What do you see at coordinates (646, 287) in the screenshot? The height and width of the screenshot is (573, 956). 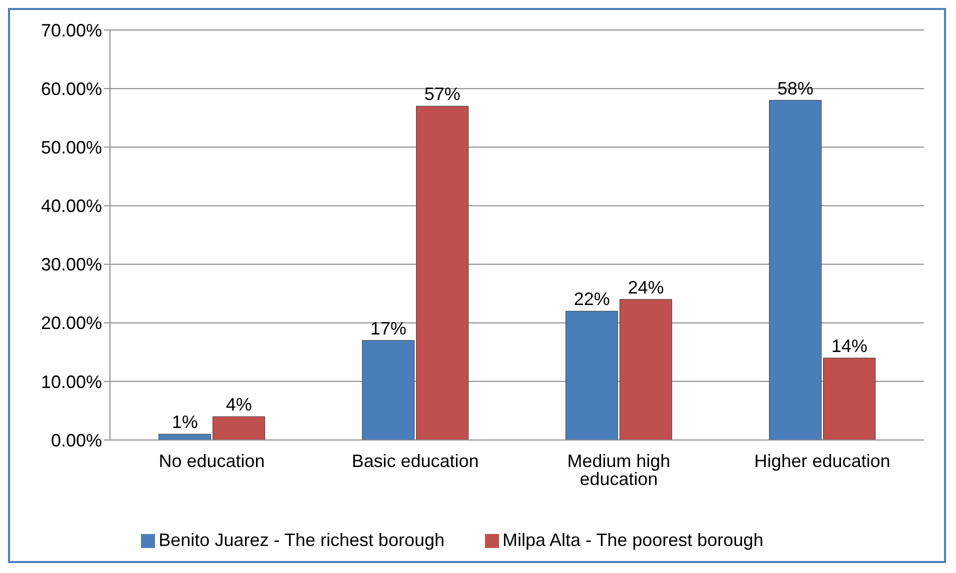 I see `data-label: 24%` at bounding box center [646, 287].